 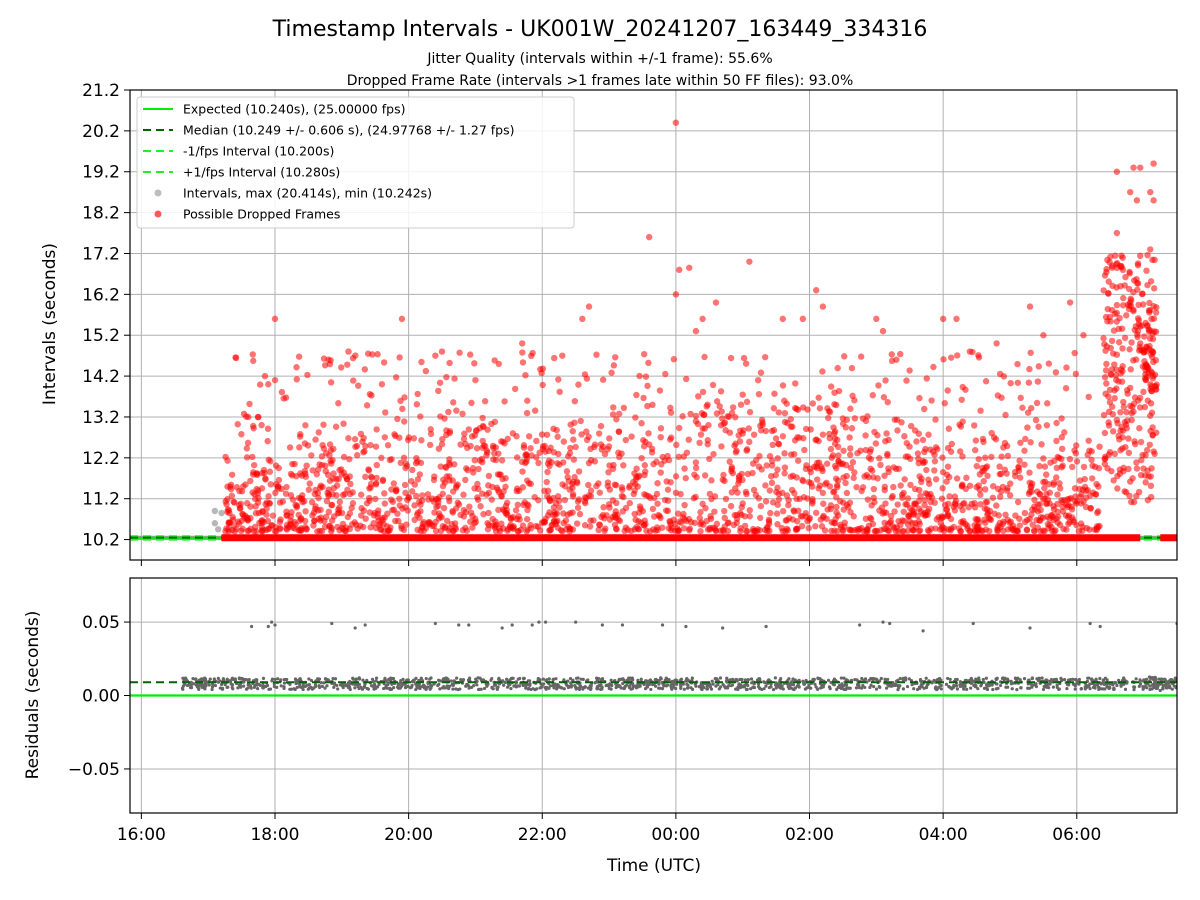 I want to click on x-tick-label: 20:00, so click(x=408, y=835).